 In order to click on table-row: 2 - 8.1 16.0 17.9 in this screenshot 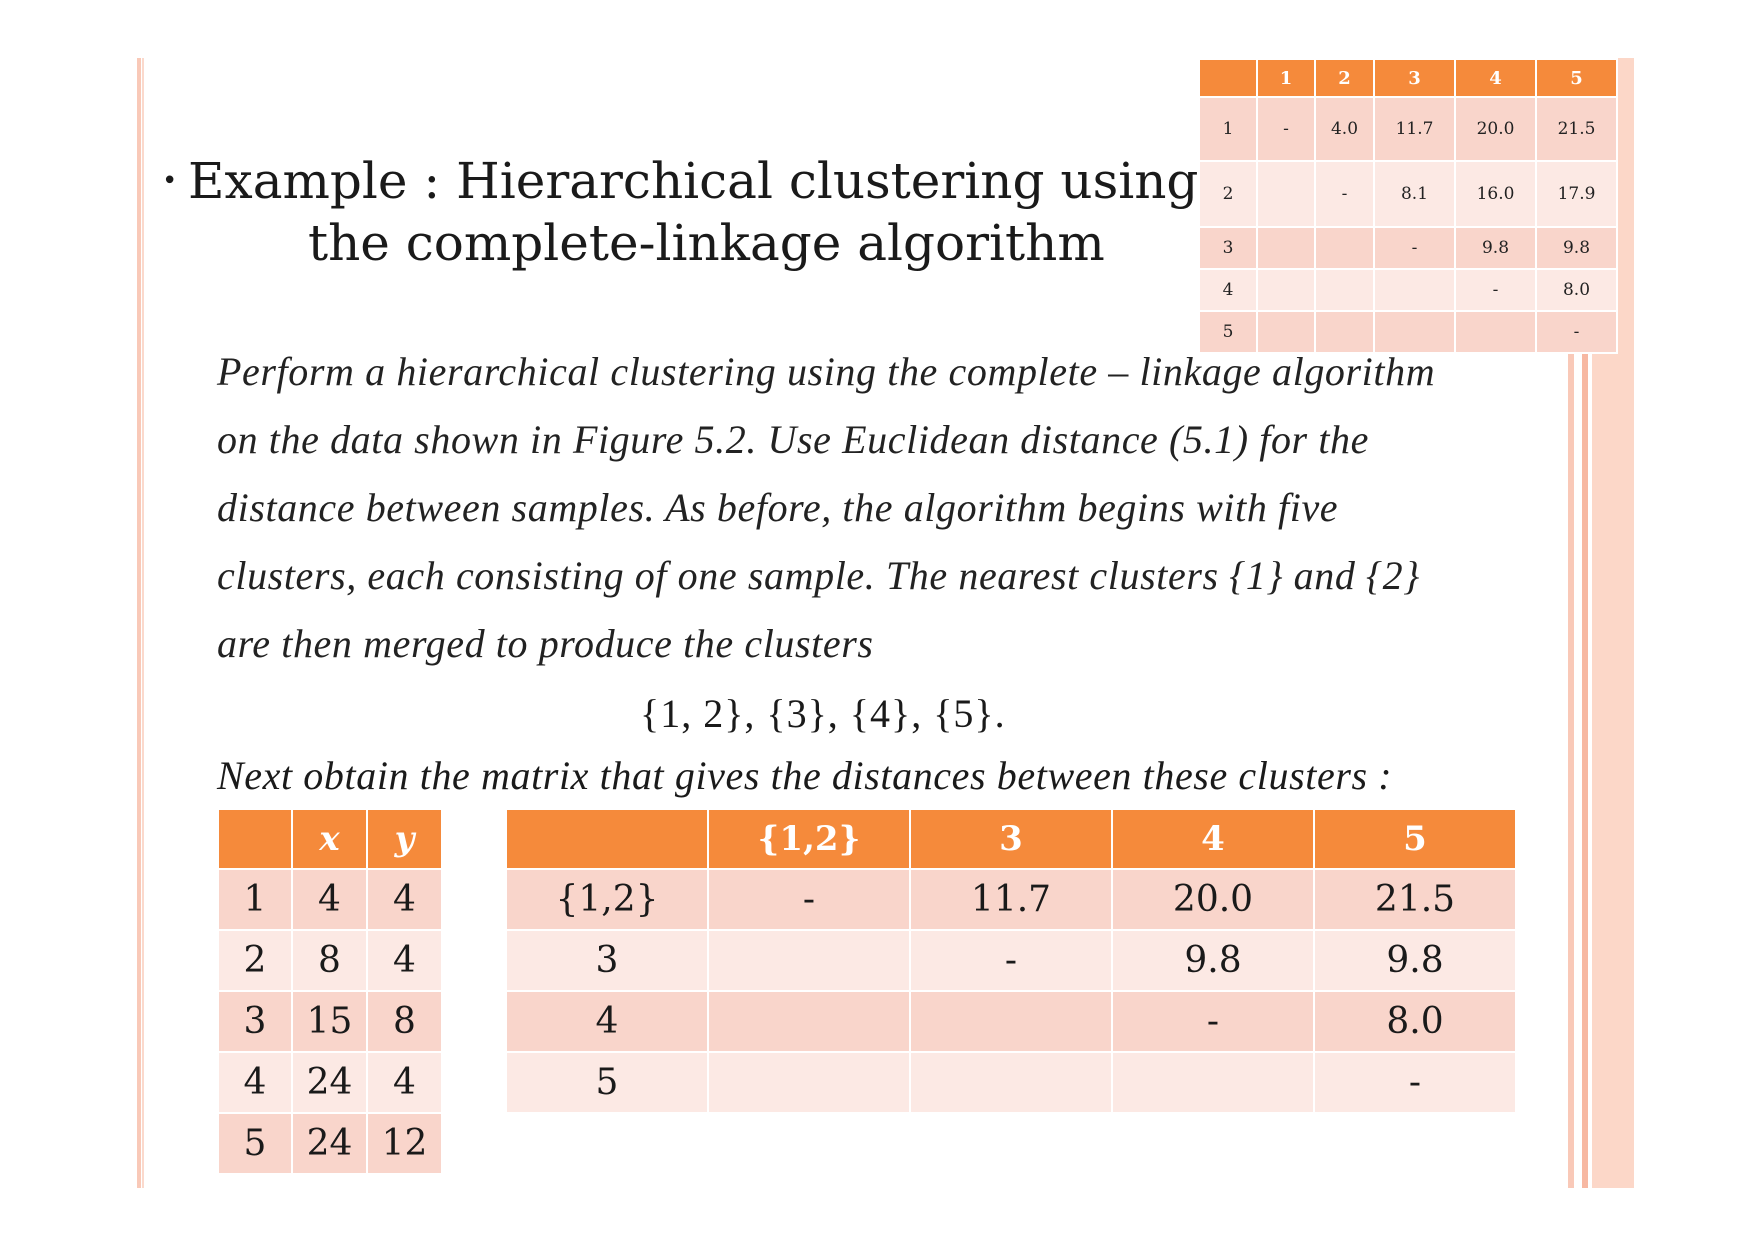, I will do `click(1408, 194)`.